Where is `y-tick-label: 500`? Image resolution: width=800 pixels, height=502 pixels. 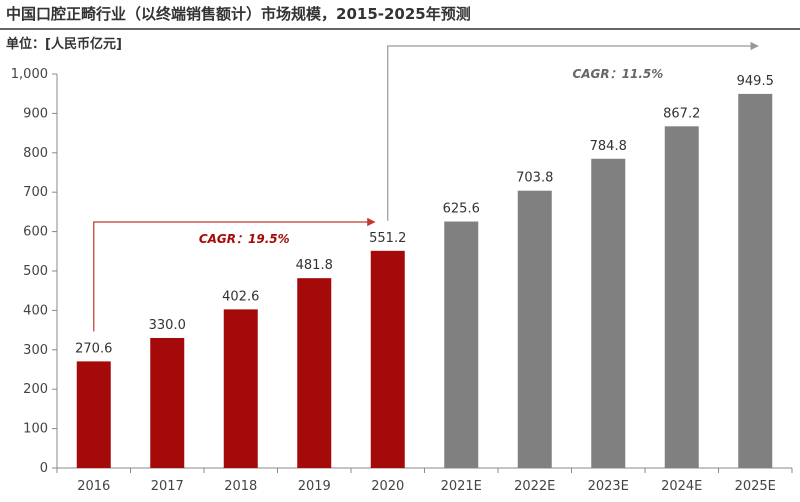 y-tick-label: 500 is located at coordinates (35, 271).